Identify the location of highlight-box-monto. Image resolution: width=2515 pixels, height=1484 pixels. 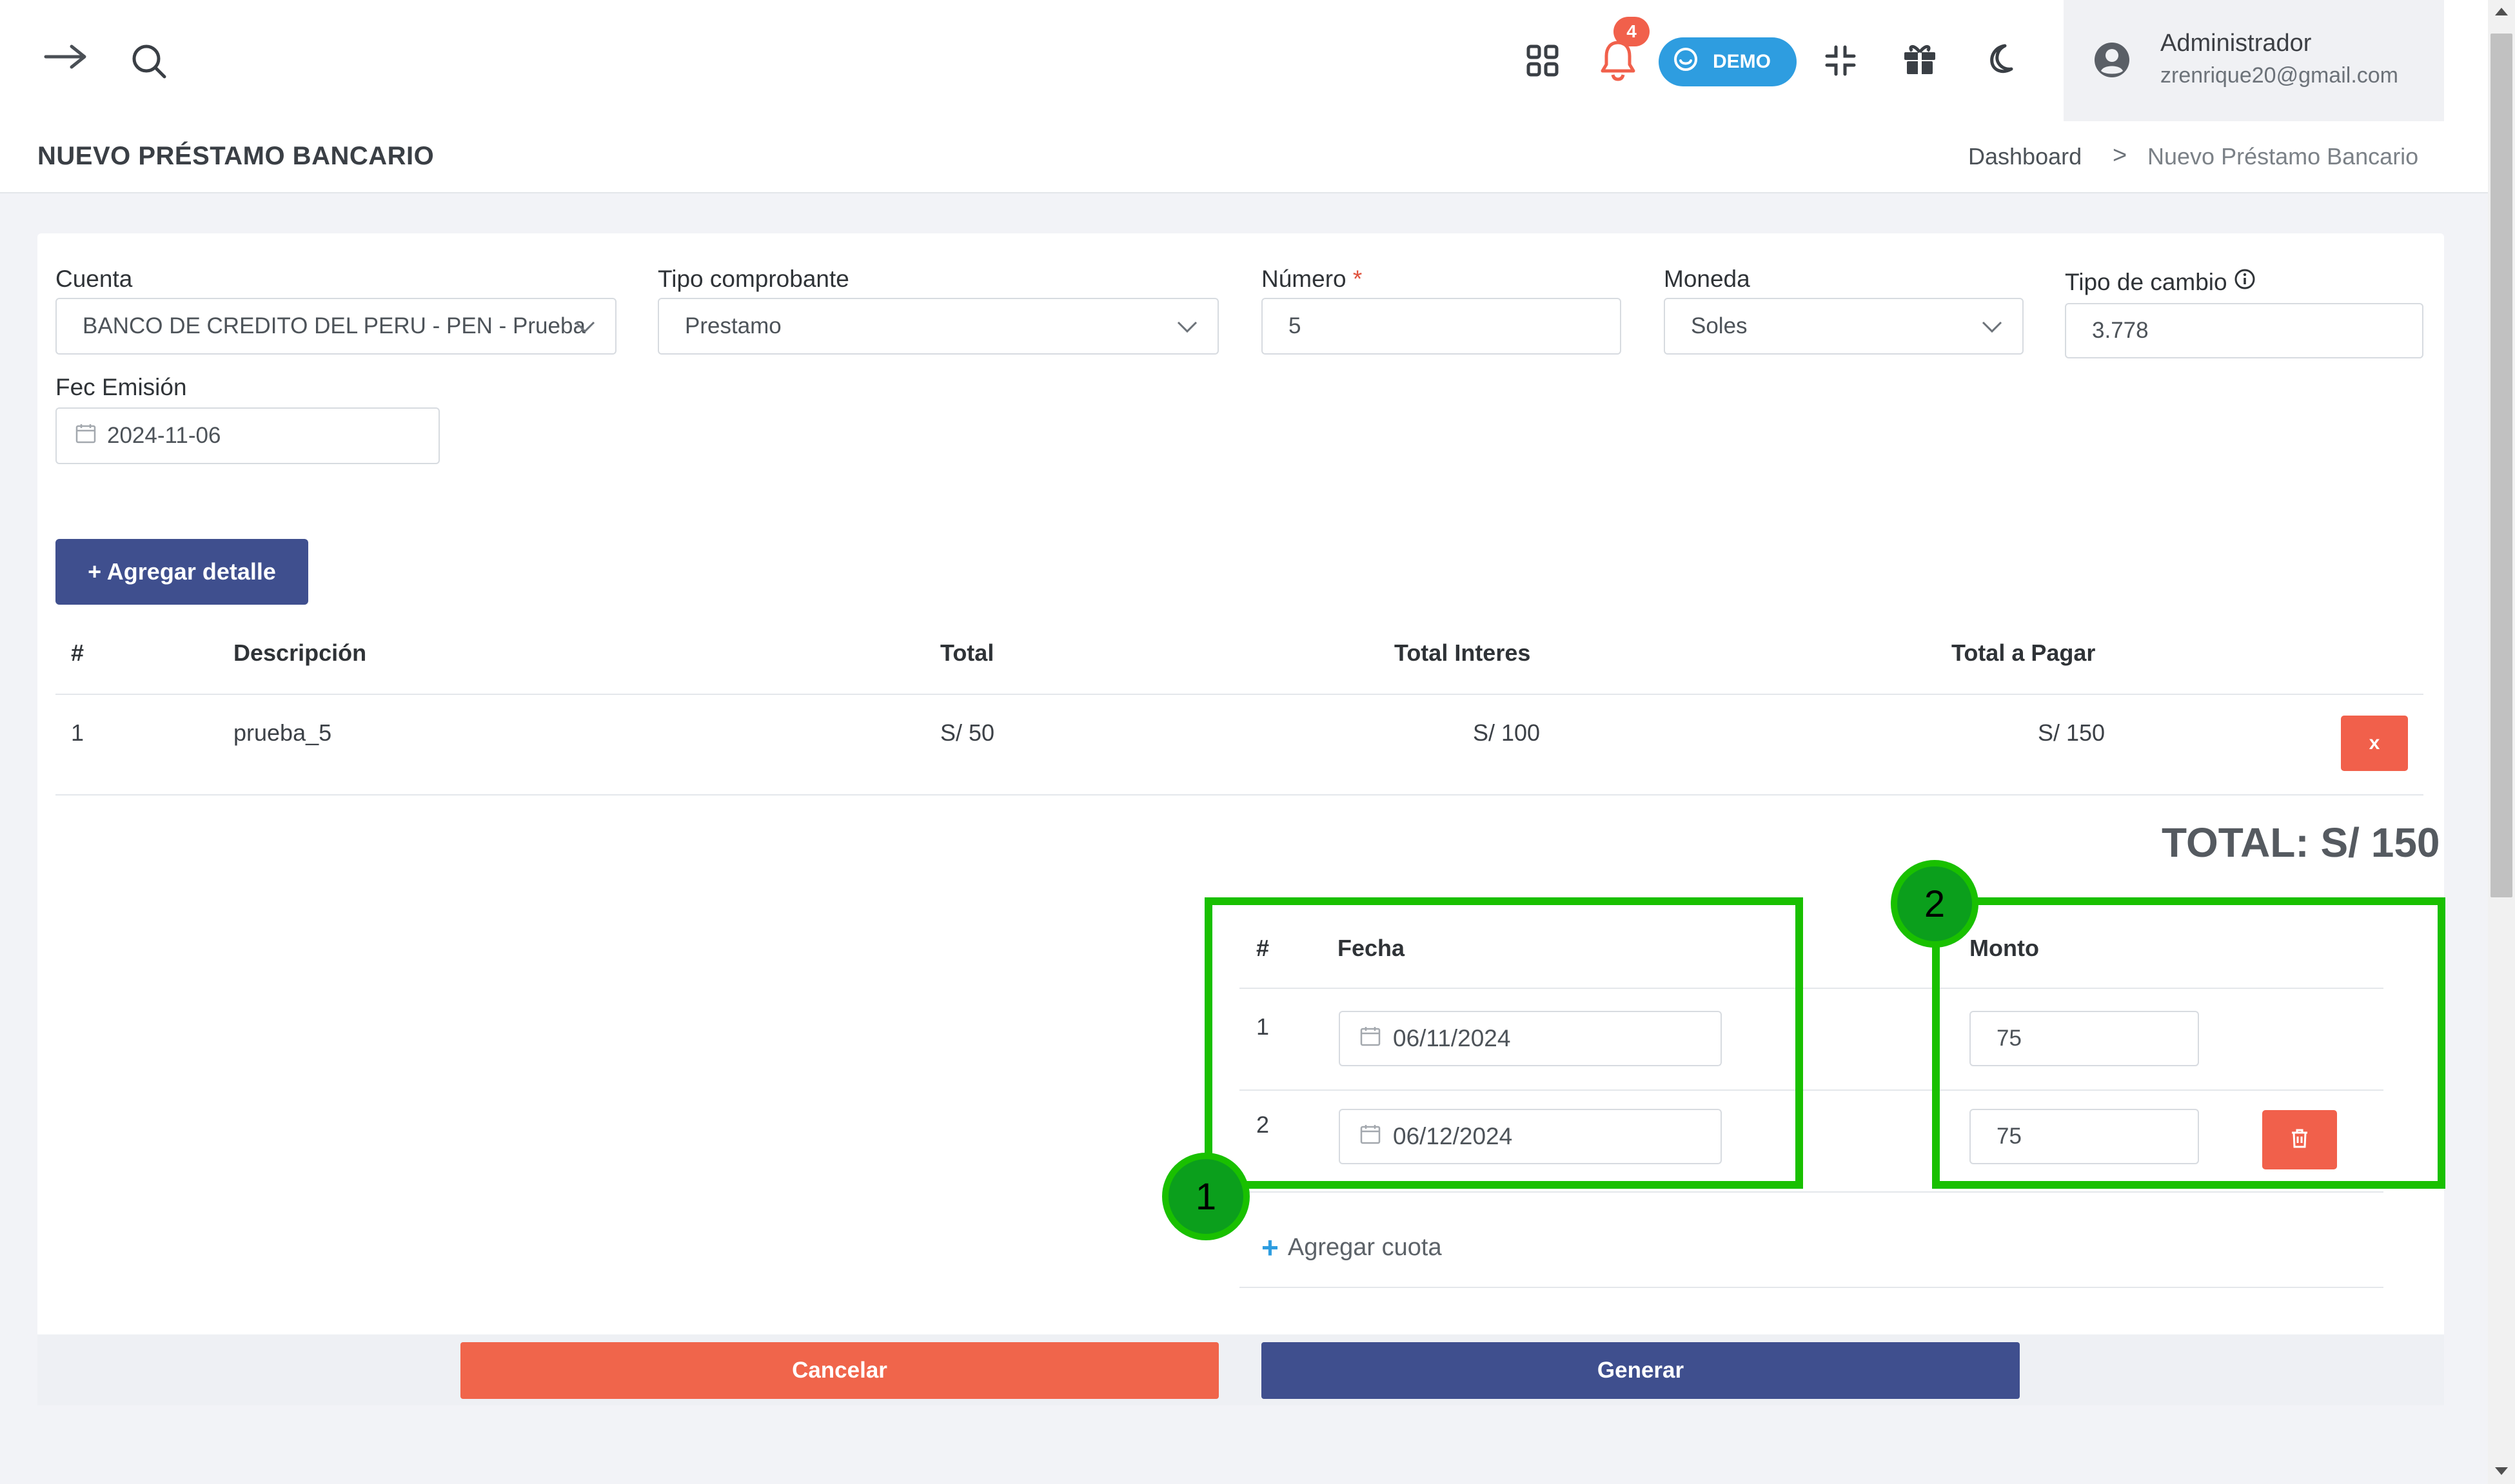
(2188, 1043).